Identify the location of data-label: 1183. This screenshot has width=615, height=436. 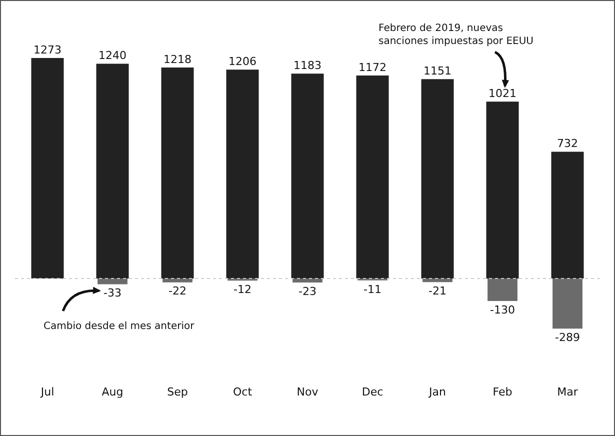
(308, 65).